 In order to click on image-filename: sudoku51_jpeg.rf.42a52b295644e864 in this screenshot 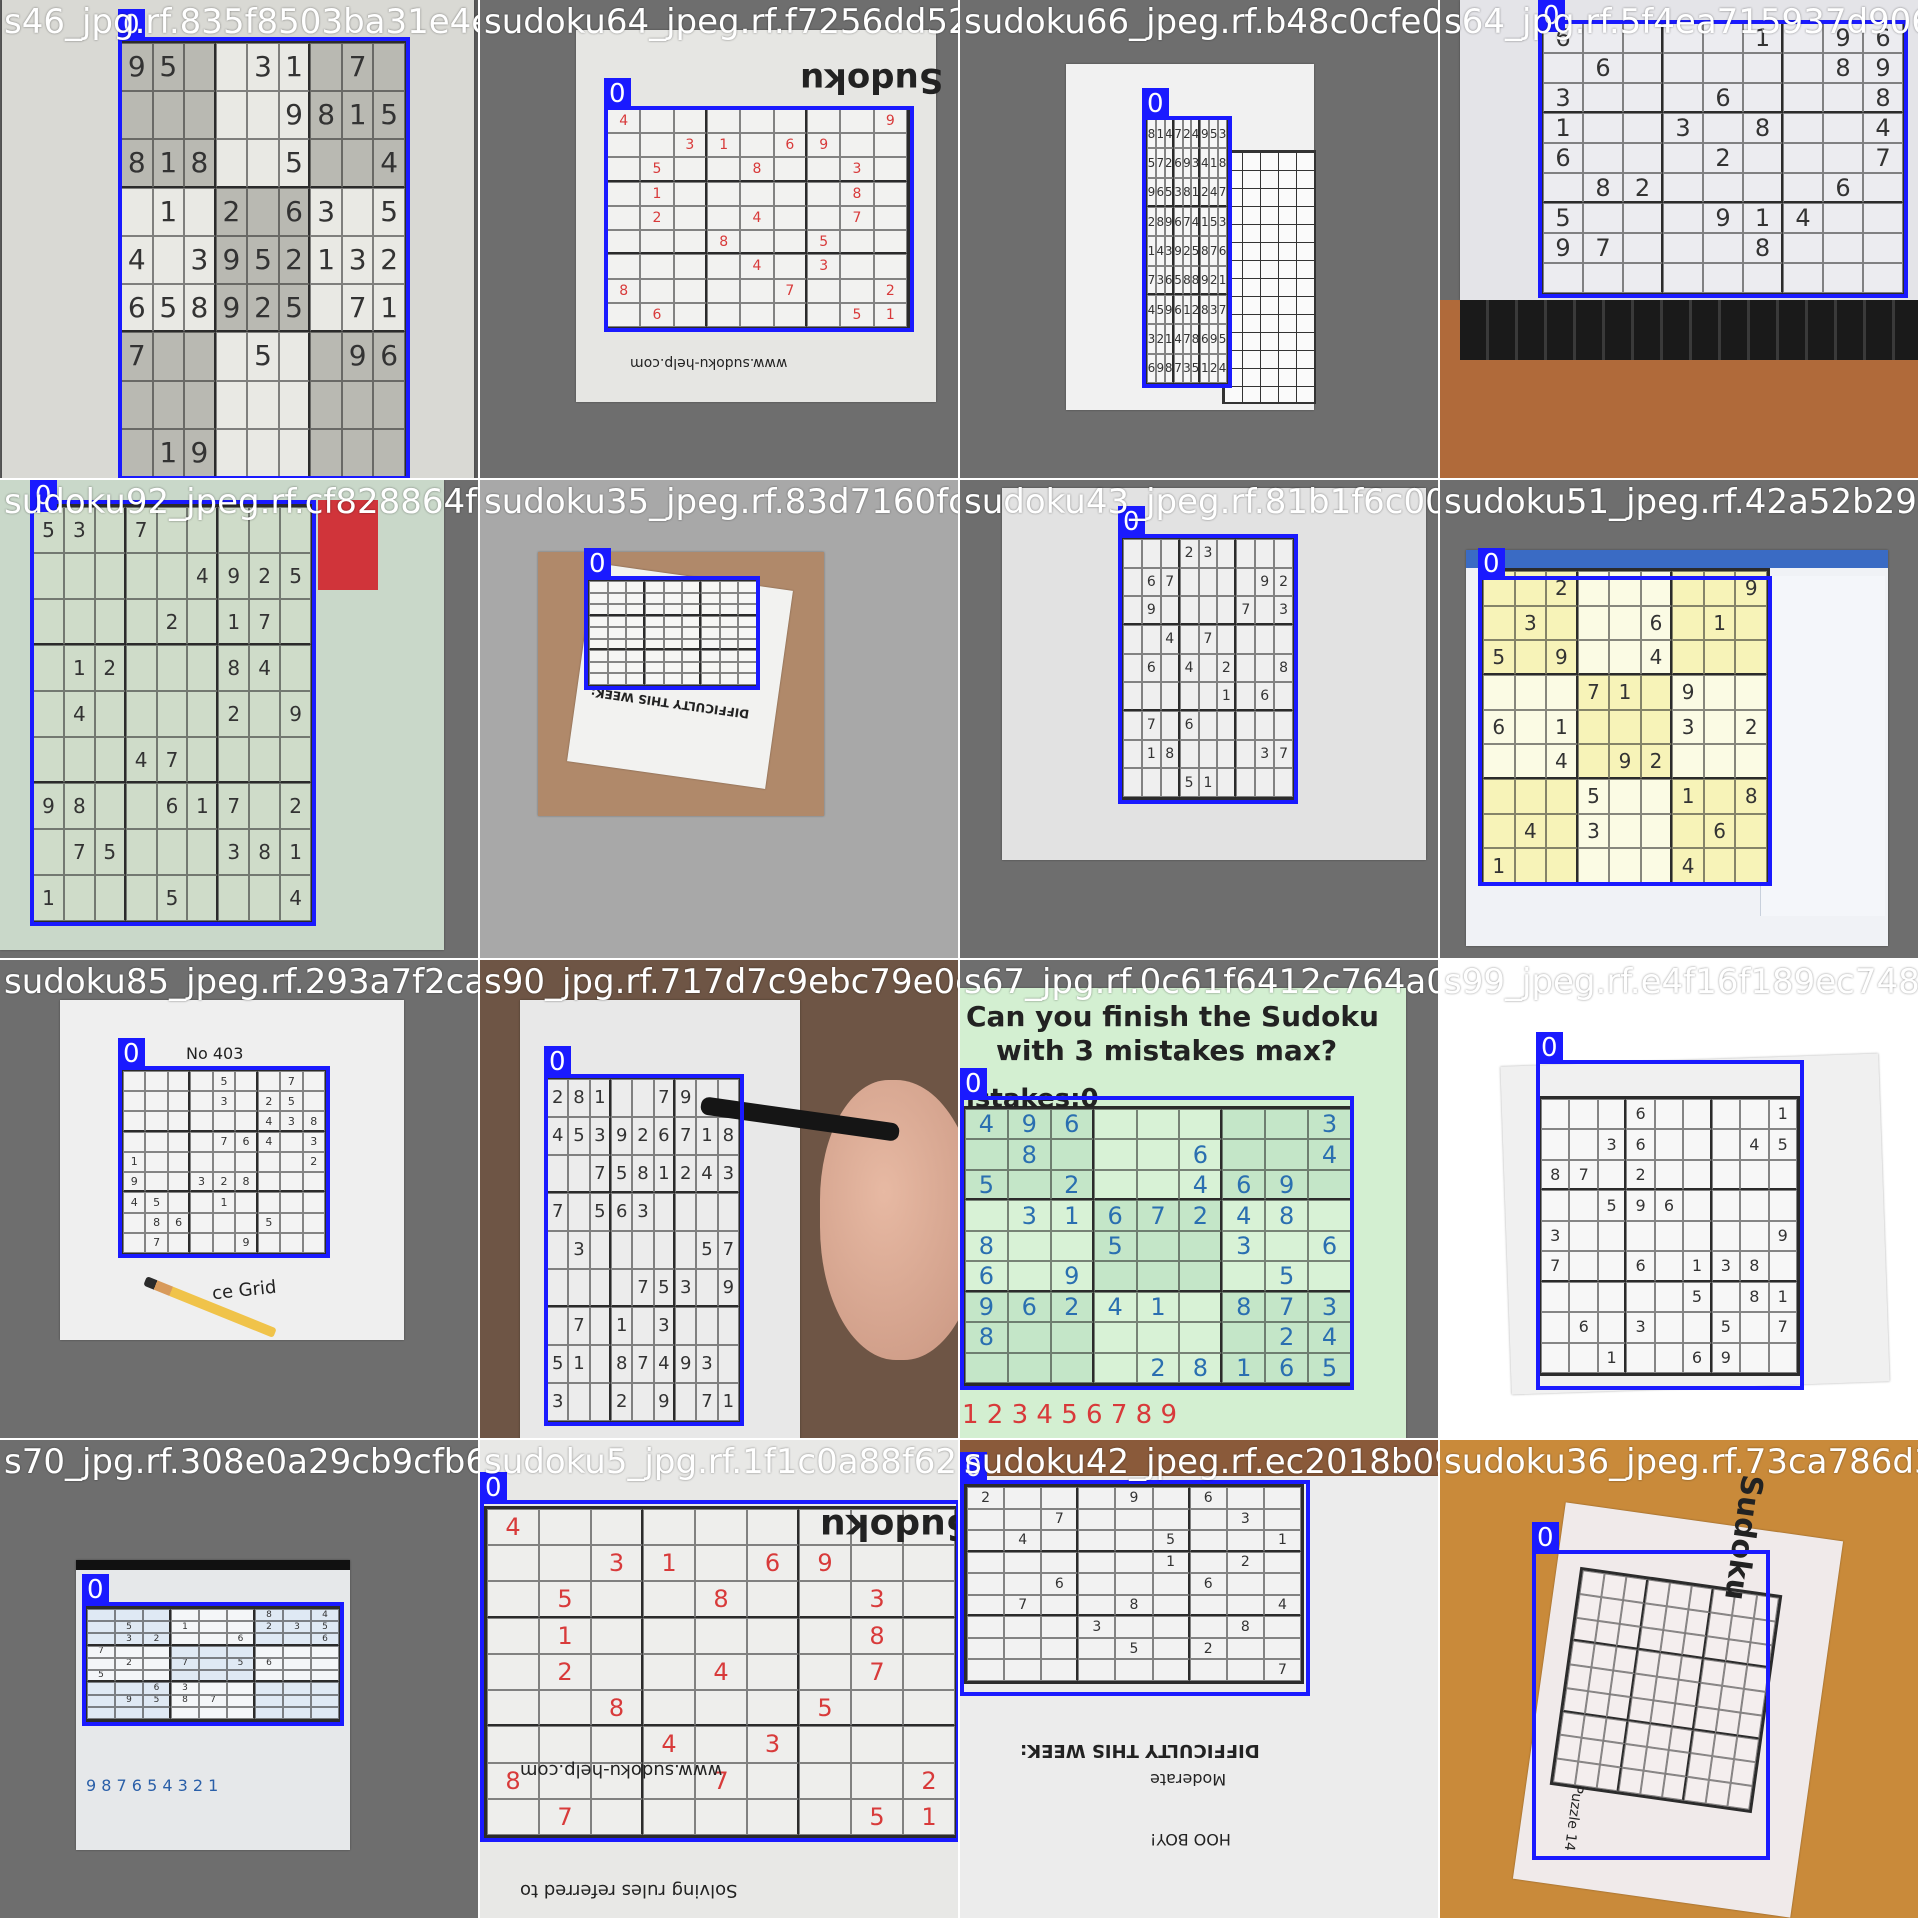, I will do `click(1681, 502)`.